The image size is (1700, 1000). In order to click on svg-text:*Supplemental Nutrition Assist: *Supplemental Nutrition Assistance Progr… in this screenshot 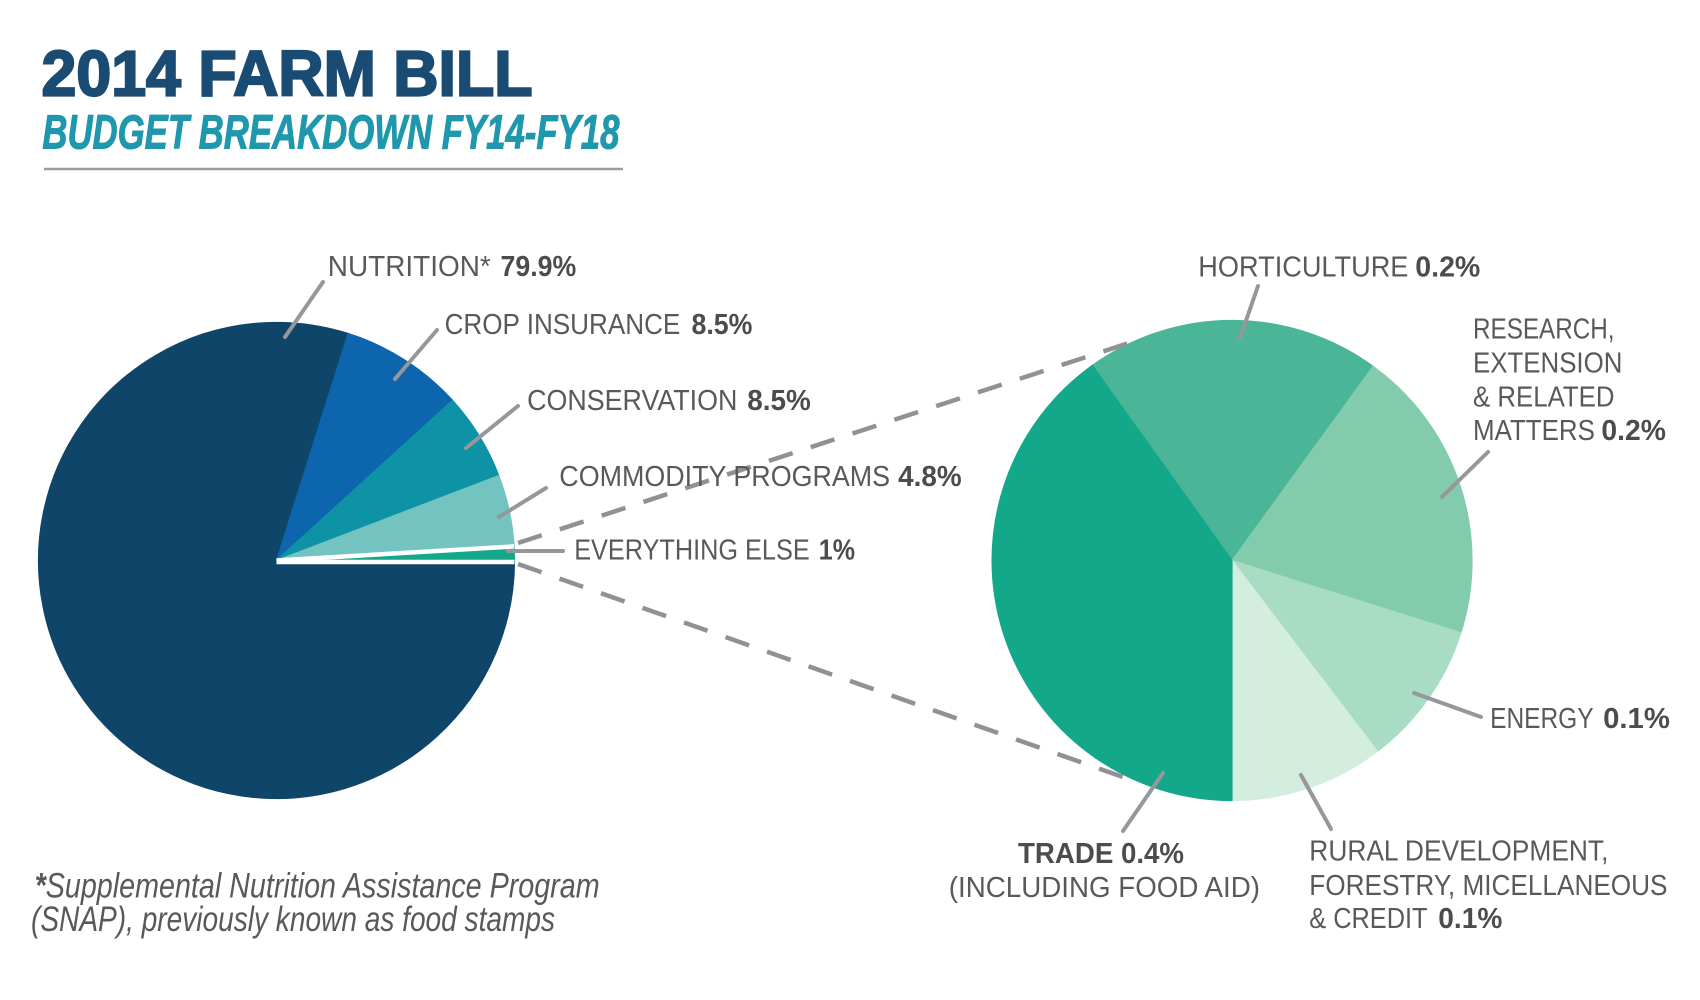, I will do `click(317, 886)`.